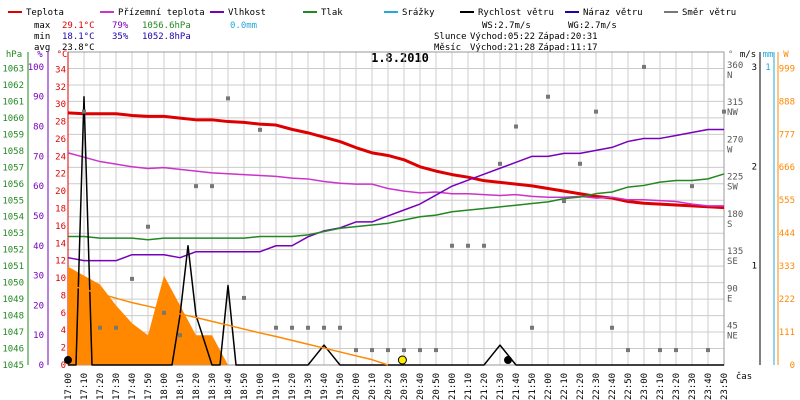 This screenshot has height=400, width=800. I want to click on stat-max-press: 1056.6hPa, so click(166, 26).